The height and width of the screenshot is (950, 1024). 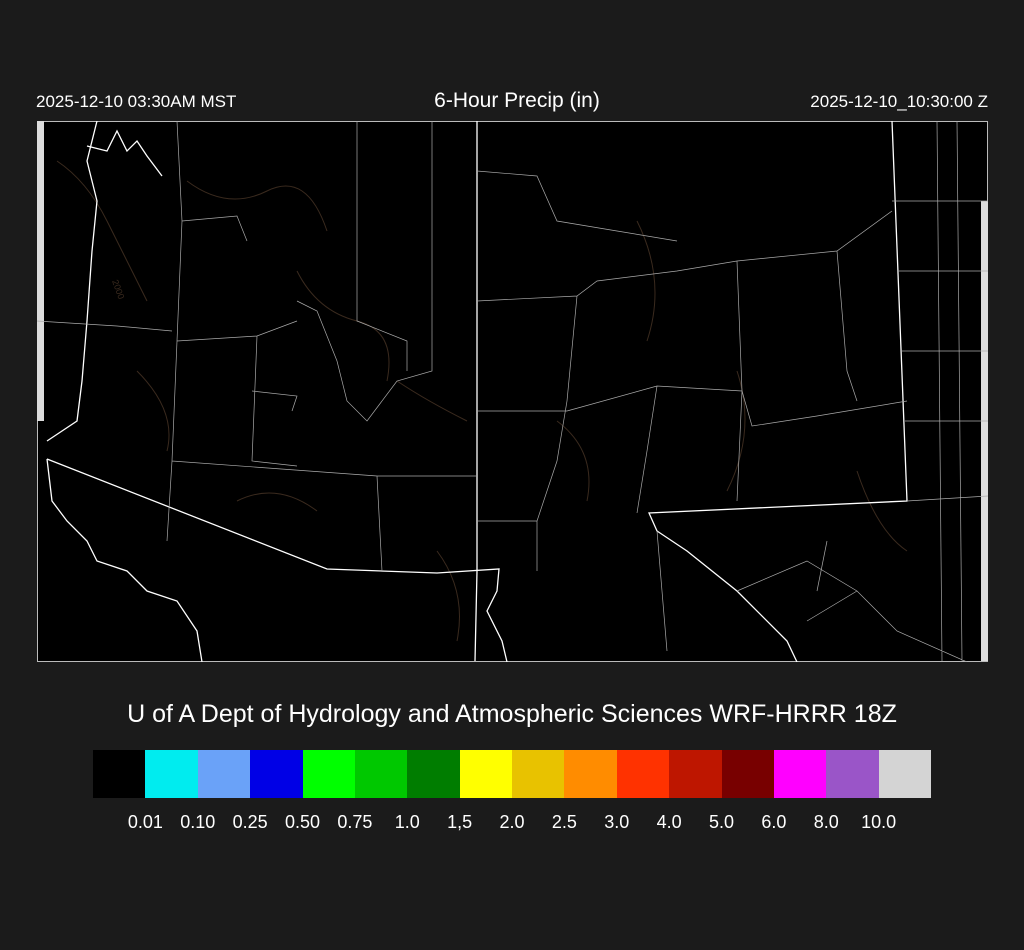 What do you see at coordinates (617, 822) in the screenshot?
I see `colorbar-label: 3.0` at bounding box center [617, 822].